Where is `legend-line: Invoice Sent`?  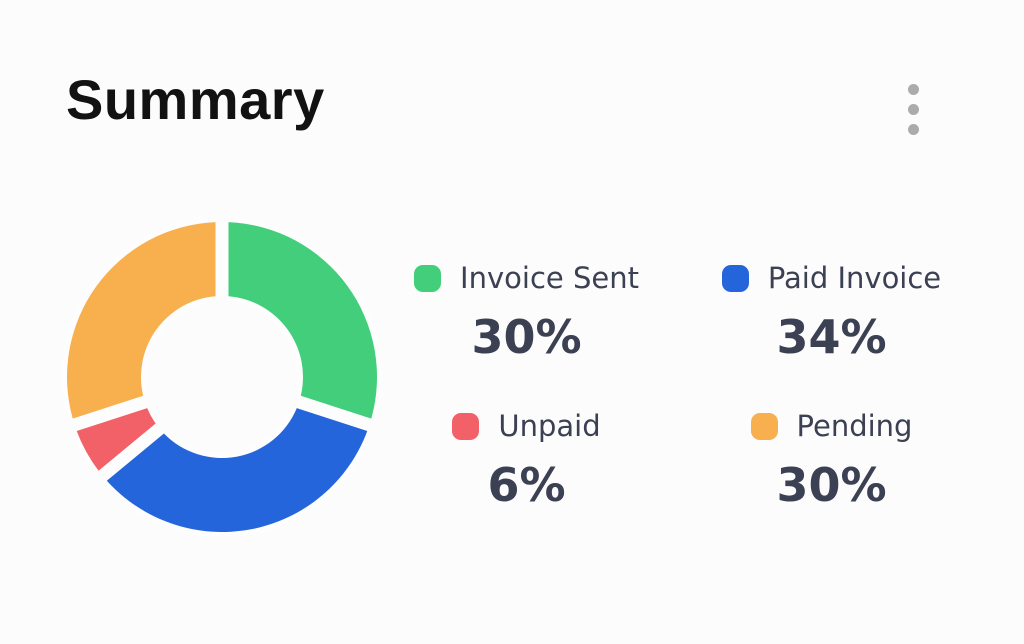 legend-line: Invoice Sent is located at coordinates (526, 278).